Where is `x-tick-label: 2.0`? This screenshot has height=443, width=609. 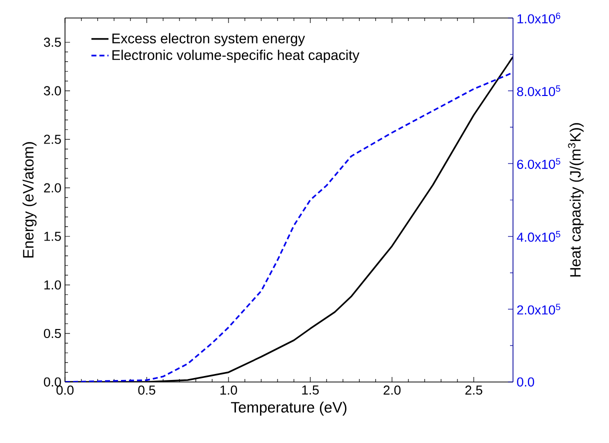 x-tick-label: 2.0 is located at coordinates (392, 390).